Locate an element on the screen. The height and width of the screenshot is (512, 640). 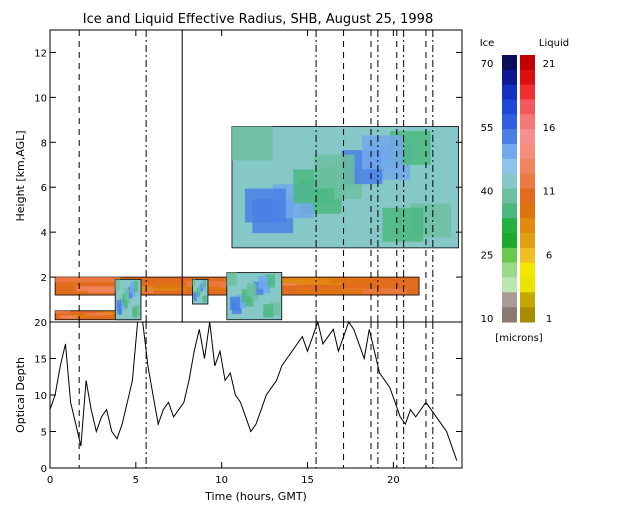
colorbar-ice-tick: 55 is located at coordinates (487, 128).